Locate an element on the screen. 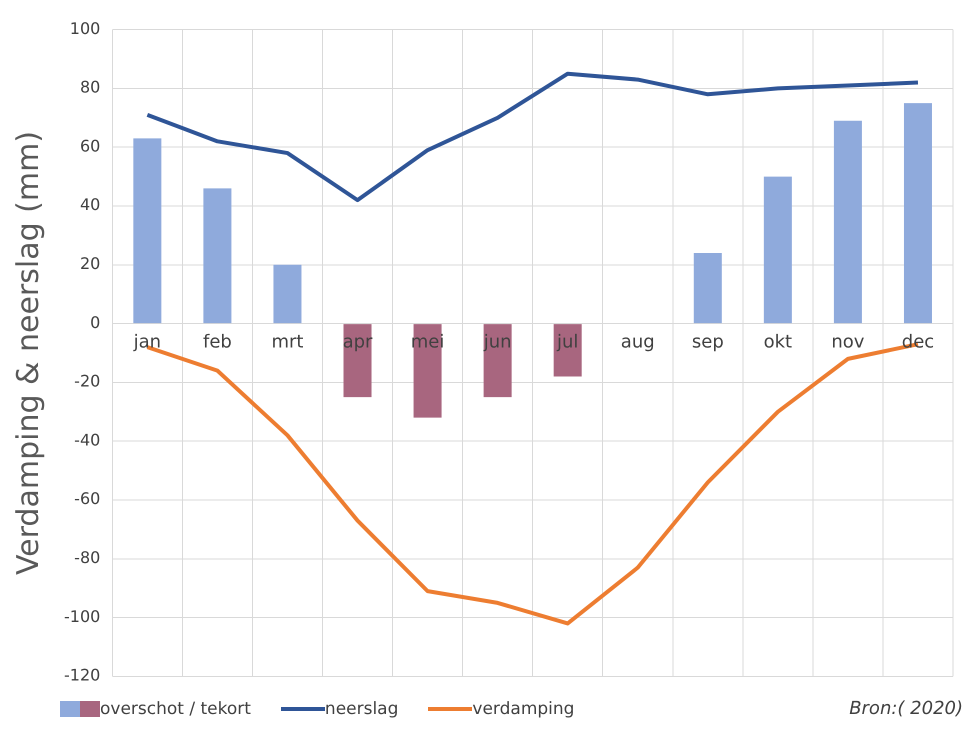 The height and width of the screenshot is (736, 971). y-tick-label: -40 is located at coordinates (87, 440).